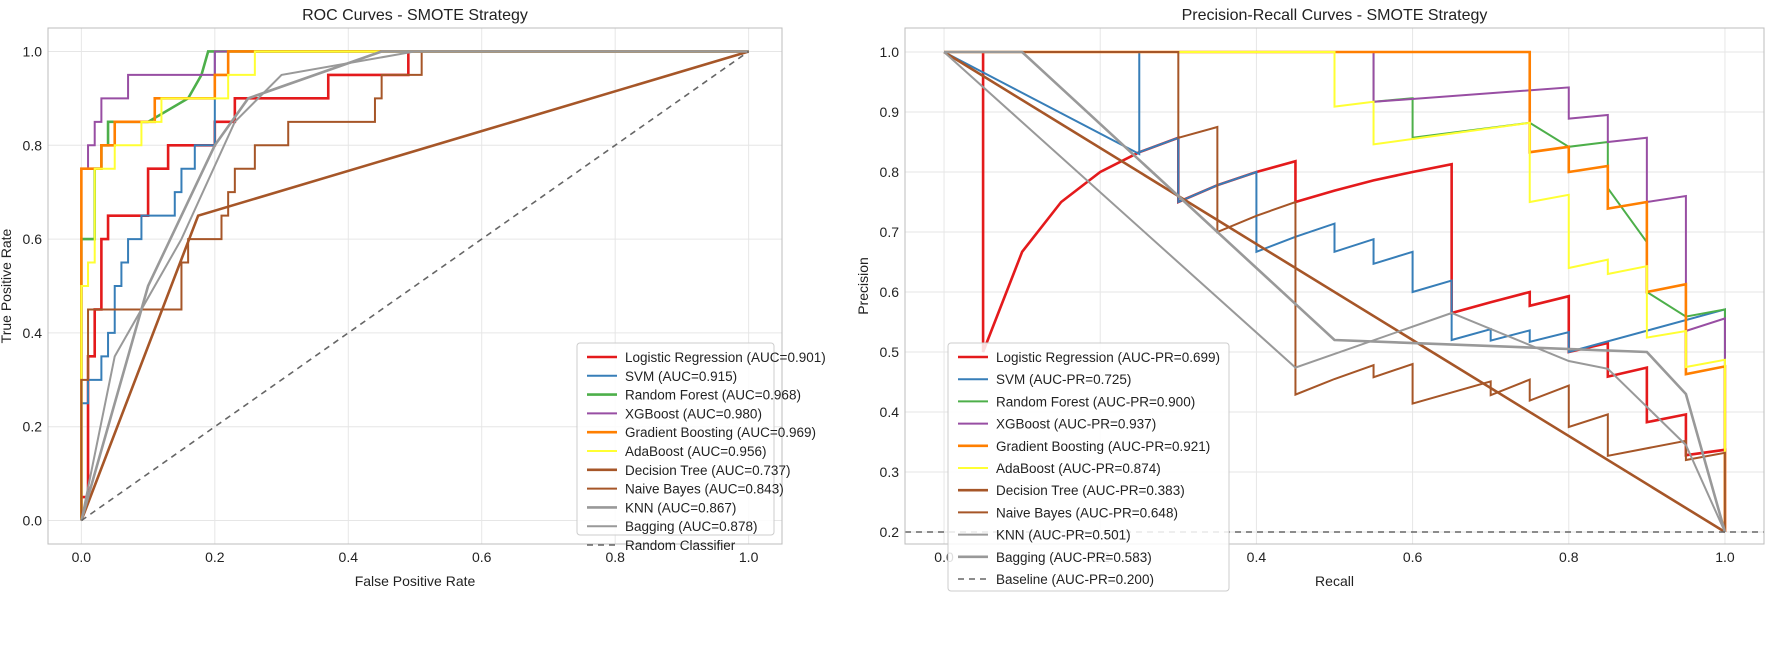 This screenshot has width=1772, height=653. Describe the element at coordinates (680, 545) in the screenshot. I see `legend-label: Random Classifier` at that location.